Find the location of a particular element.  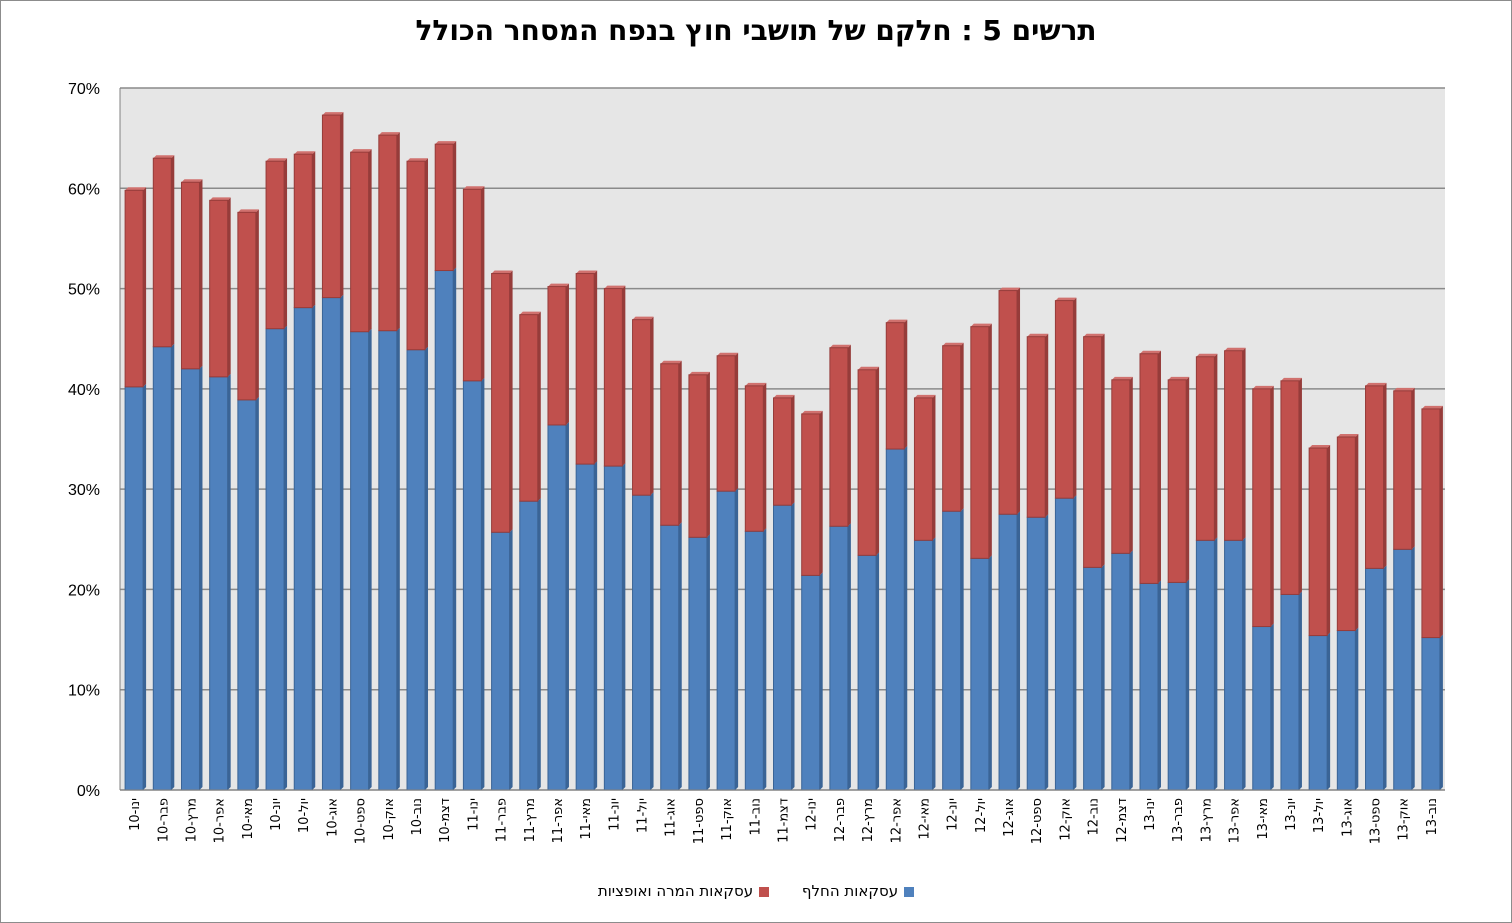

x-tick-label: ינו-11 is located at coordinates (473, 814).